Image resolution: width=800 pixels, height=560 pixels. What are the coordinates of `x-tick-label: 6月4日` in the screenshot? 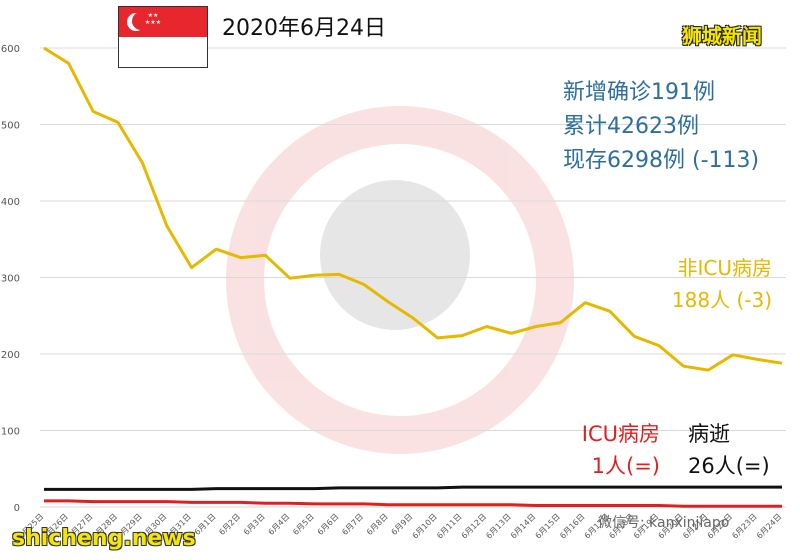 It's located at (279, 524).